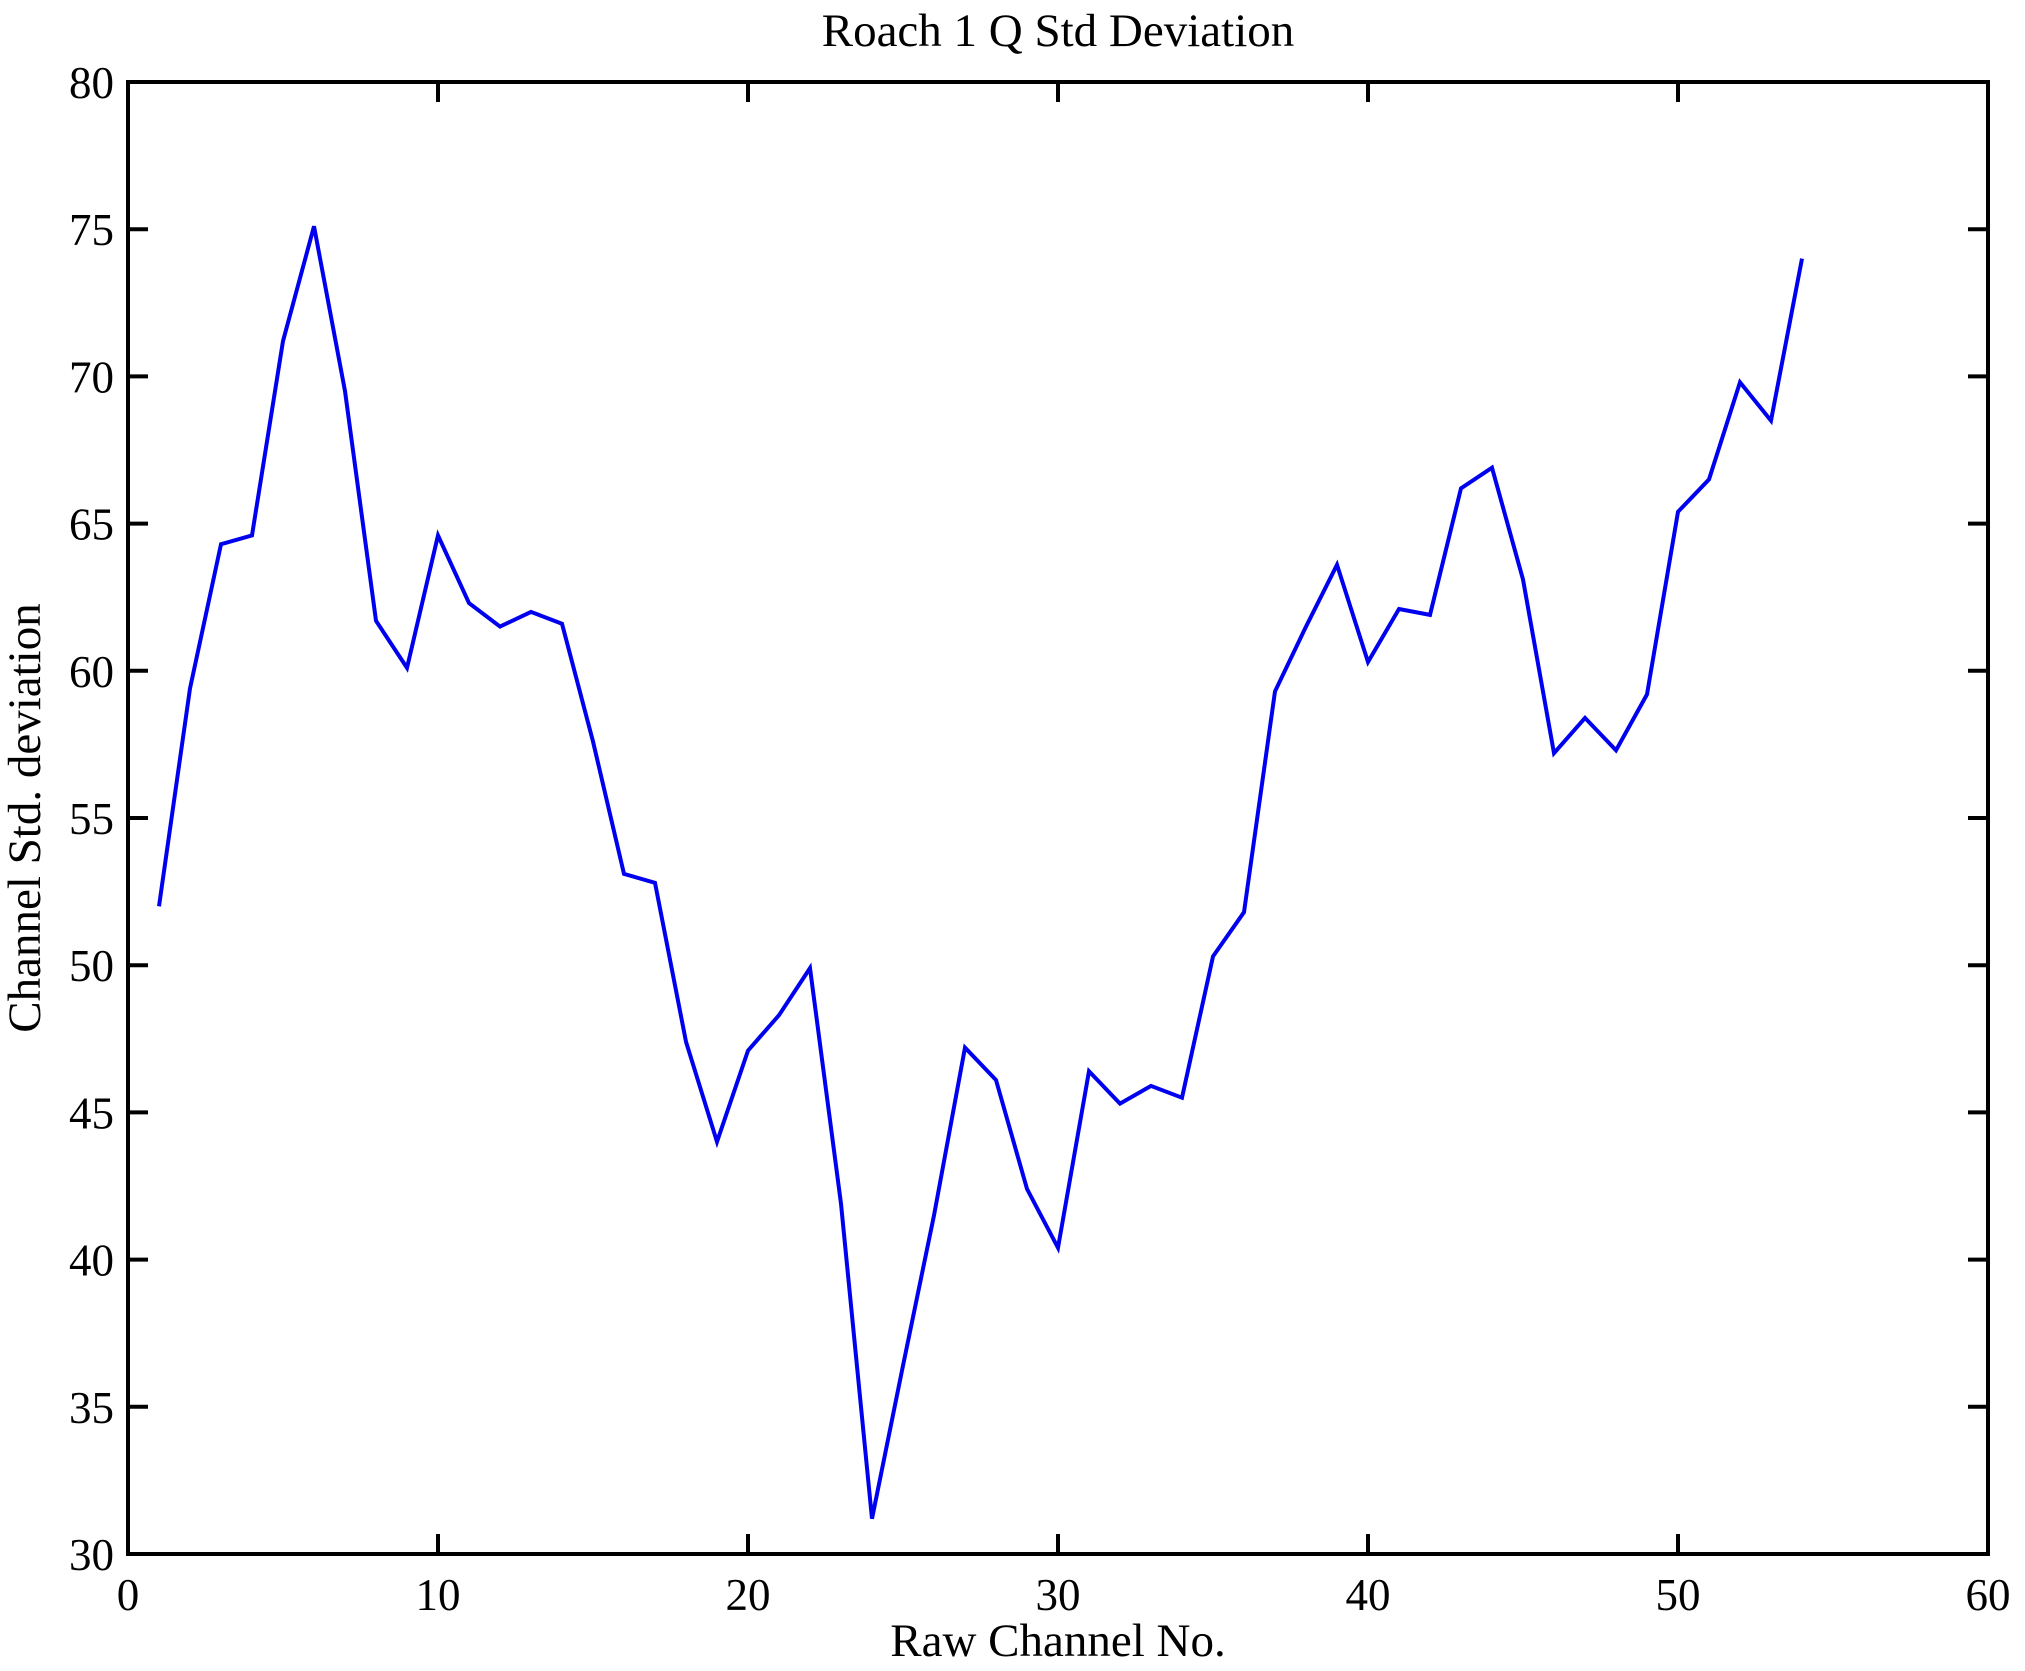 This screenshot has width=2025, height=1671. What do you see at coordinates (748, 1595) in the screenshot?
I see `x-tick-label: 20` at bounding box center [748, 1595].